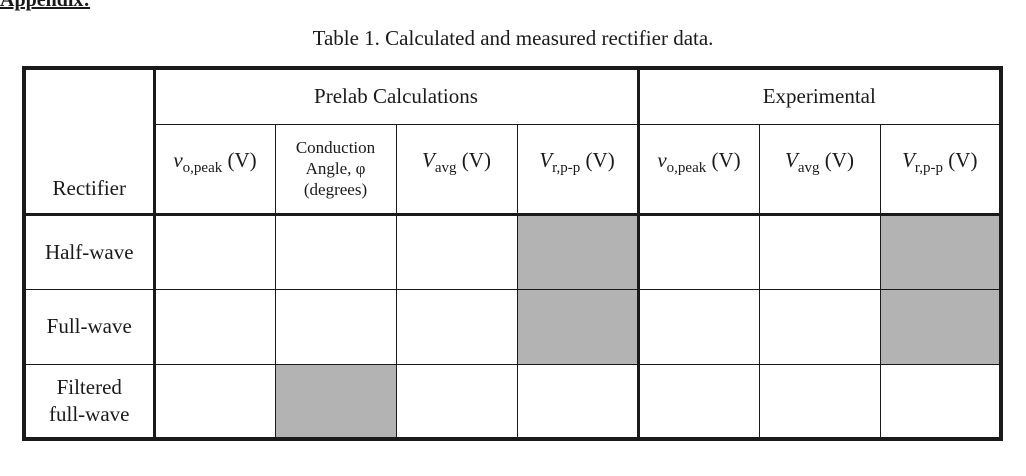 The height and width of the screenshot is (476, 1026). What do you see at coordinates (89, 187) in the screenshot?
I see `corner-label: Rectifier` at bounding box center [89, 187].